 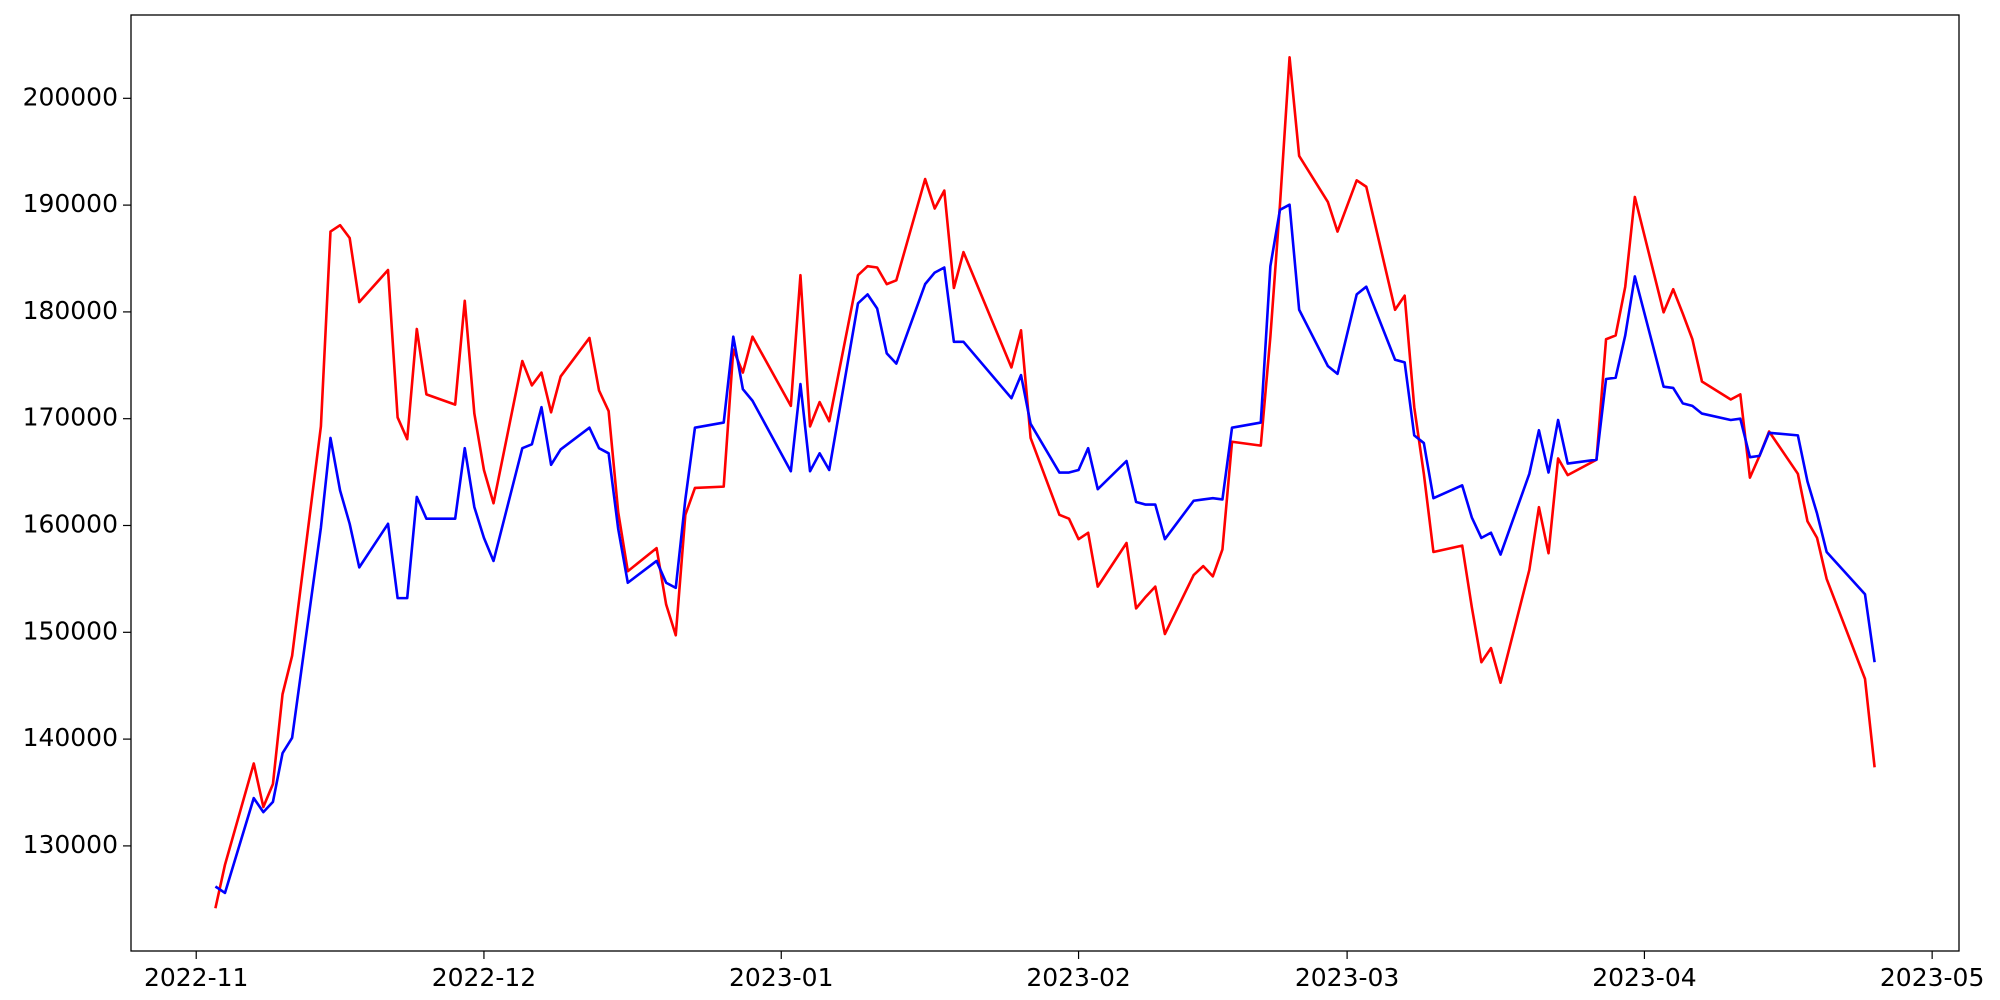 I want to click on y-tick-label: 200000, so click(x=70, y=96).